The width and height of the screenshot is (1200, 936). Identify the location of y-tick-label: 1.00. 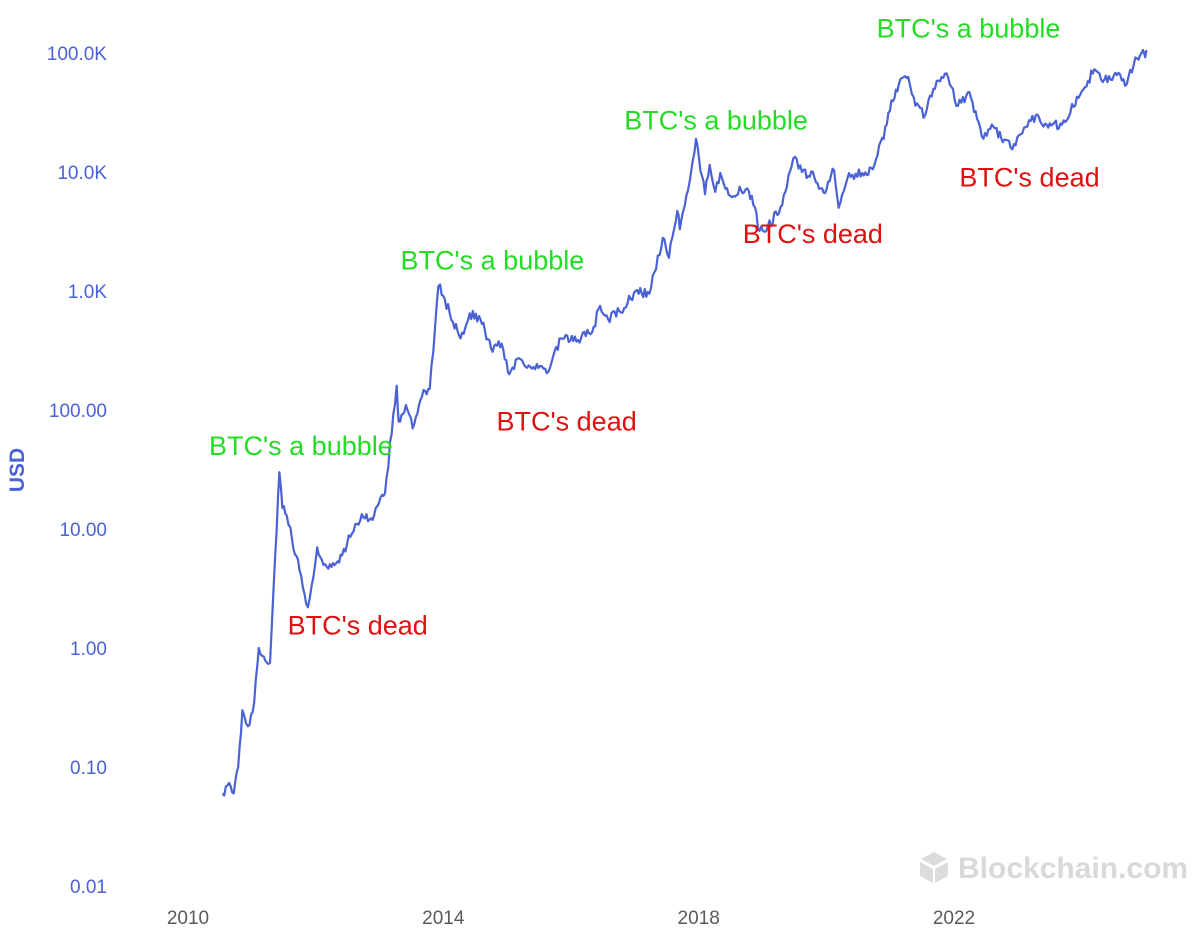
(88, 649).